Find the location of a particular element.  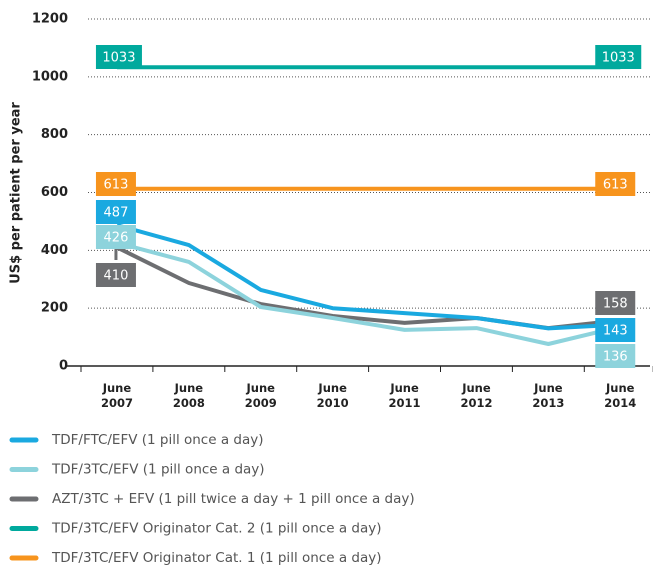

data-label: 143 is located at coordinates (615, 331).